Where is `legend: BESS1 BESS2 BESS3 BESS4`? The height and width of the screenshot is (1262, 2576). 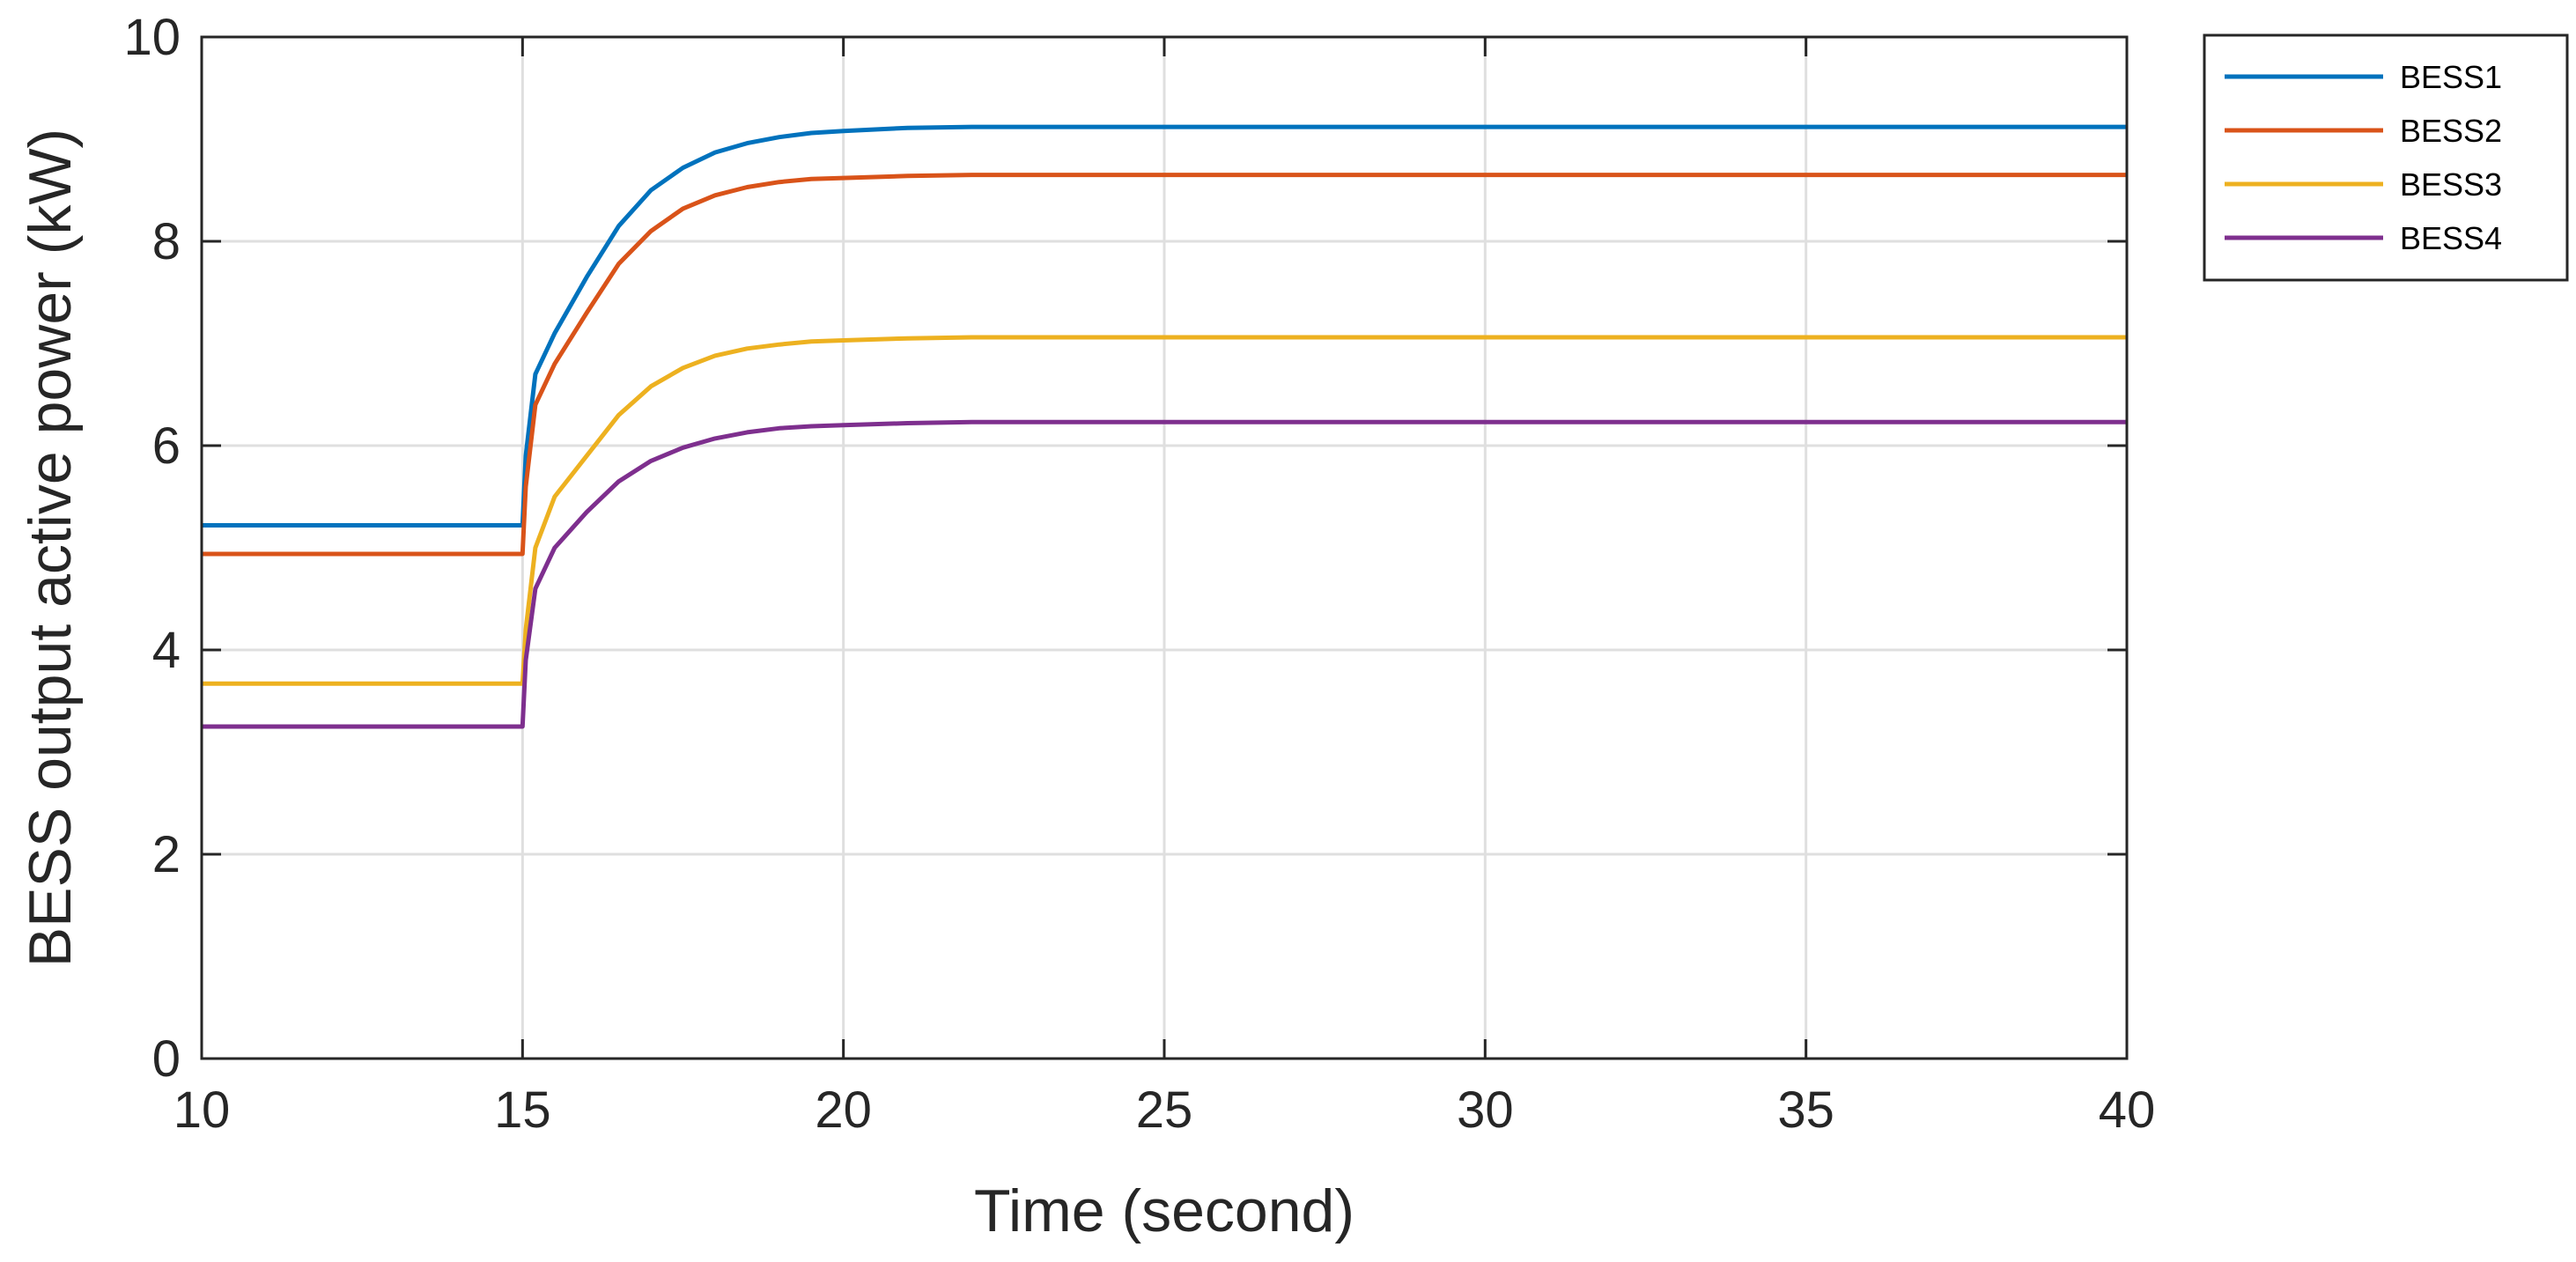 legend: BESS1 BESS2 BESS3 BESS4 is located at coordinates (2386, 157).